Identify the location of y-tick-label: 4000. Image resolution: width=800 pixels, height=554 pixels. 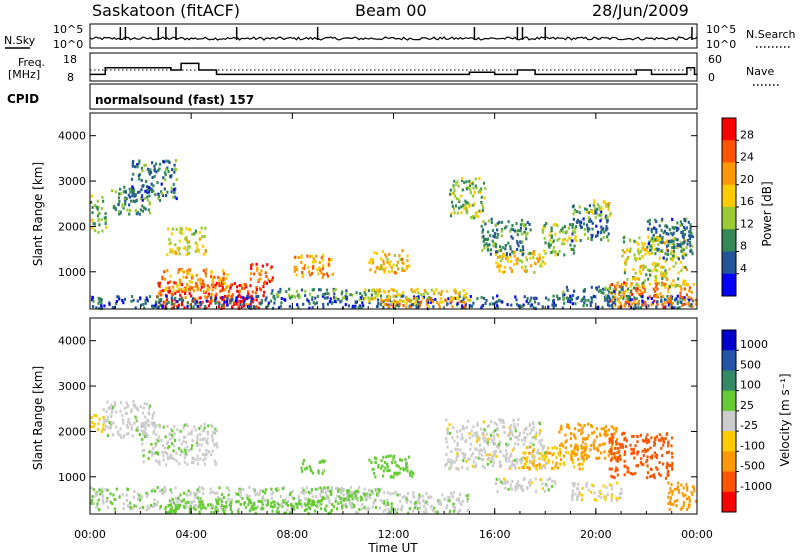
(72, 136).